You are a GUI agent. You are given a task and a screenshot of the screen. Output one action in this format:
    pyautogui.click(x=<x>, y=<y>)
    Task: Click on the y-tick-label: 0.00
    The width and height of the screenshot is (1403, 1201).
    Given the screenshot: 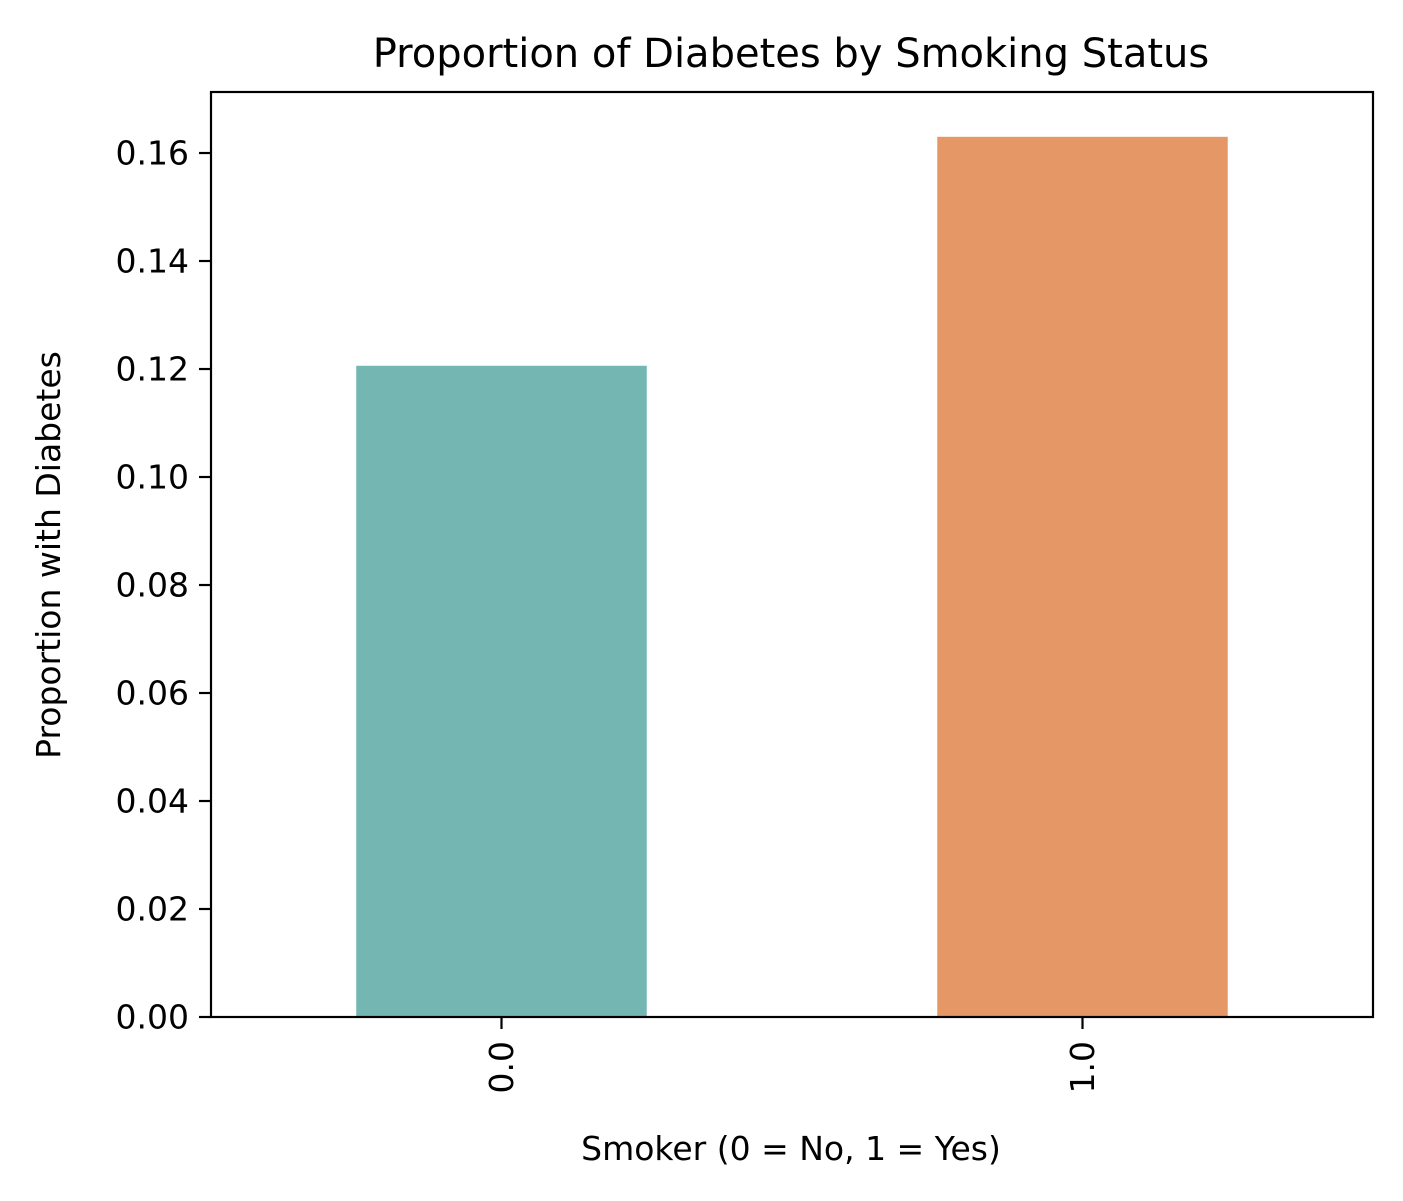 What is the action you would take?
    pyautogui.click(x=152, y=1017)
    